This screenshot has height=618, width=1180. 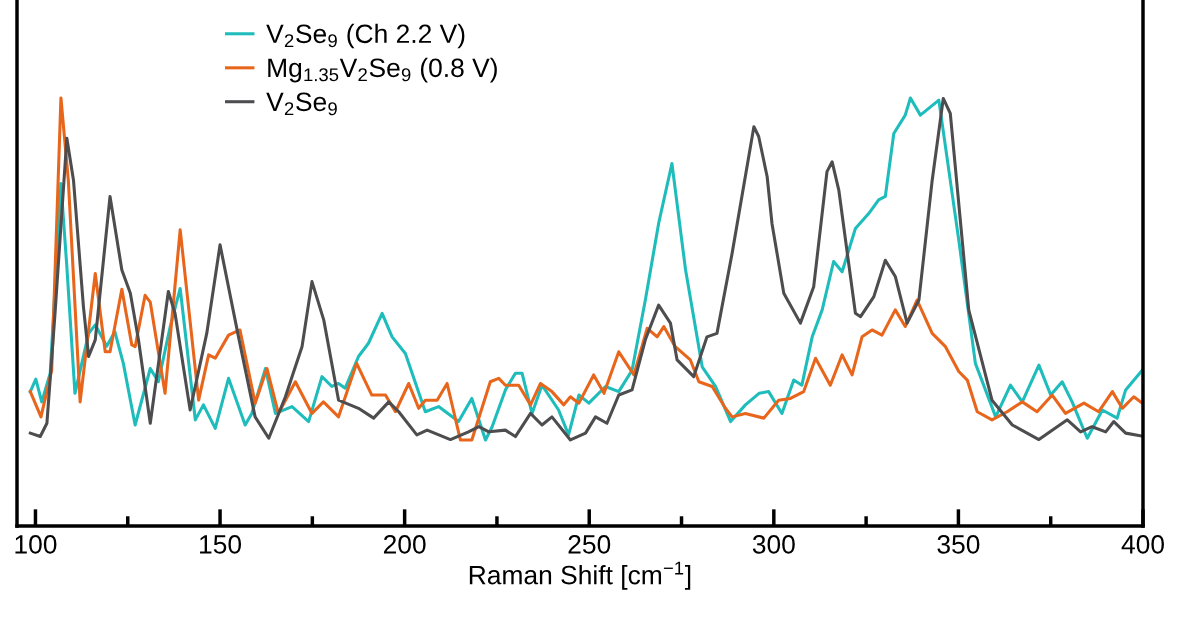 What do you see at coordinates (589, 544) in the screenshot?
I see `x-tick-label: 250` at bounding box center [589, 544].